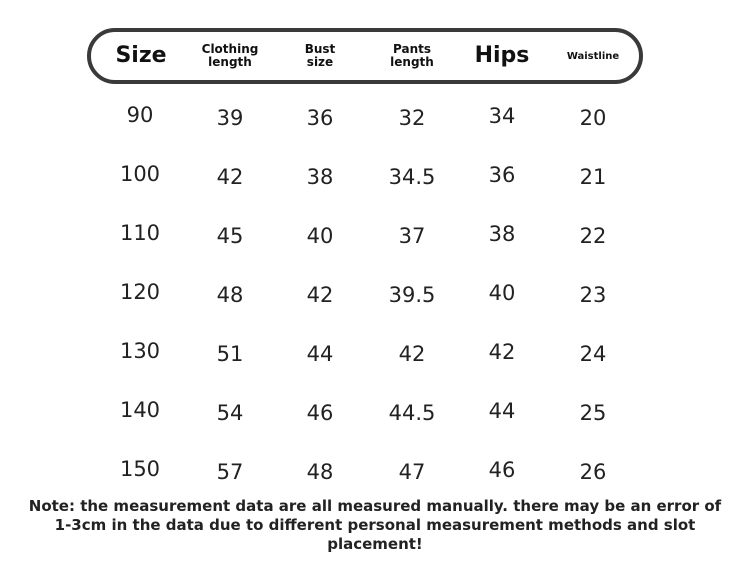 Image resolution: width=750 pixels, height=575 pixels. Describe the element at coordinates (593, 118) in the screenshot. I see `table-cell-waistline: 20` at that location.